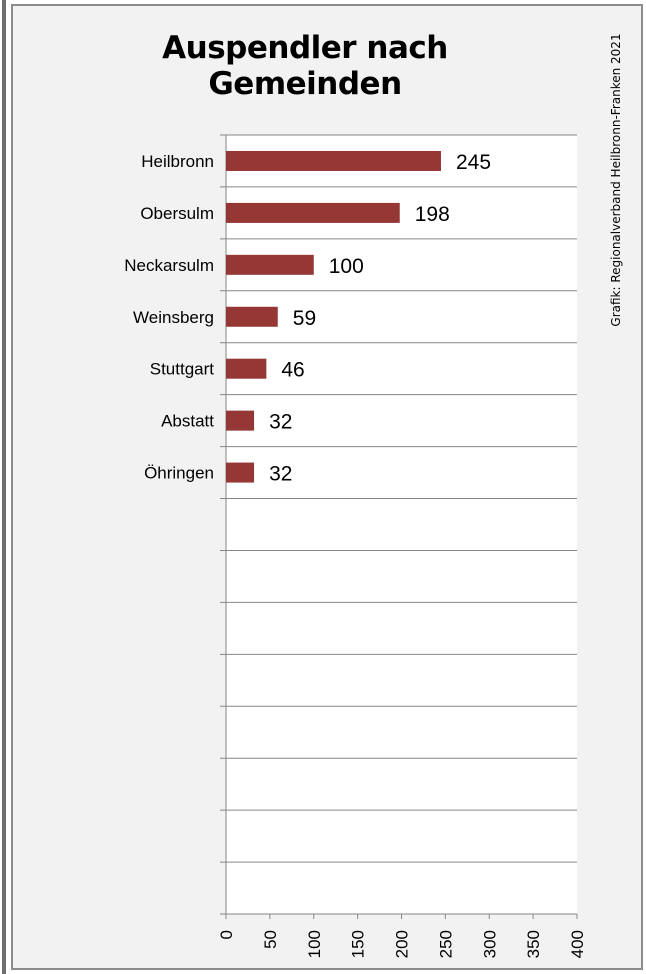  Describe the element at coordinates (489, 944) in the screenshot. I see `x-tick-label: 300` at that location.